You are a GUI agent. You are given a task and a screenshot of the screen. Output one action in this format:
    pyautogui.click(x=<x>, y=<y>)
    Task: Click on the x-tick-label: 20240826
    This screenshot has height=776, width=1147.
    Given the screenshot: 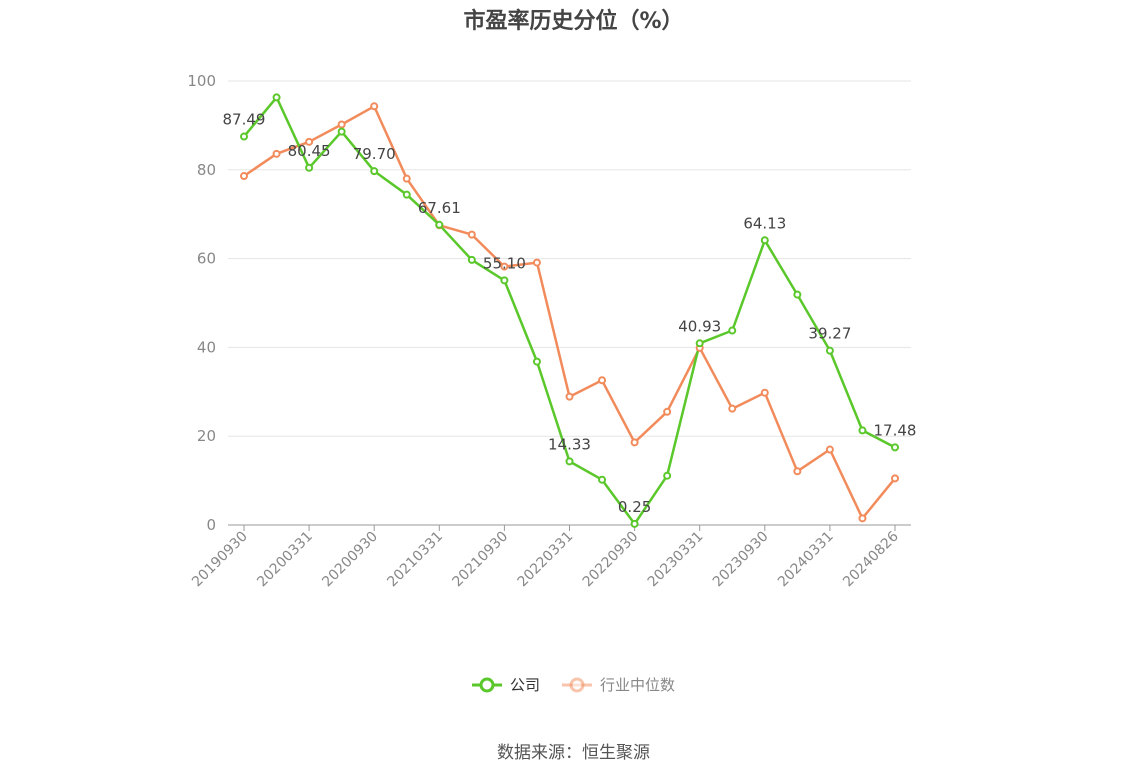 What is the action you would take?
    pyautogui.click(x=871, y=559)
    